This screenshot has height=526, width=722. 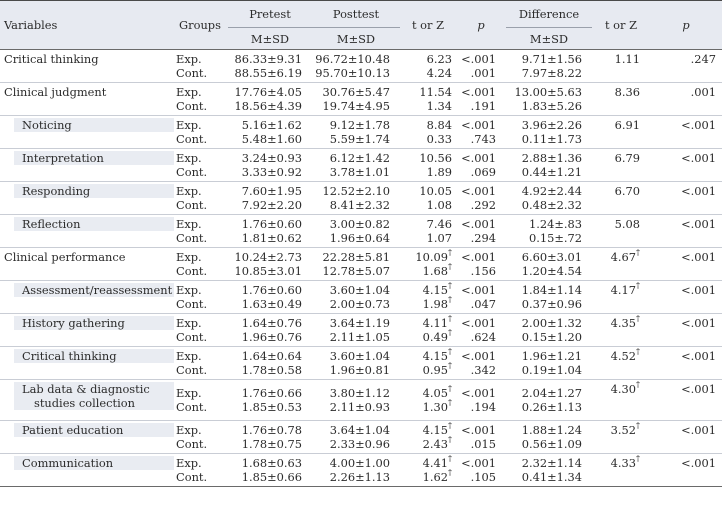 I want to click on diff-p-value: .247, so click(x=703, y=59).